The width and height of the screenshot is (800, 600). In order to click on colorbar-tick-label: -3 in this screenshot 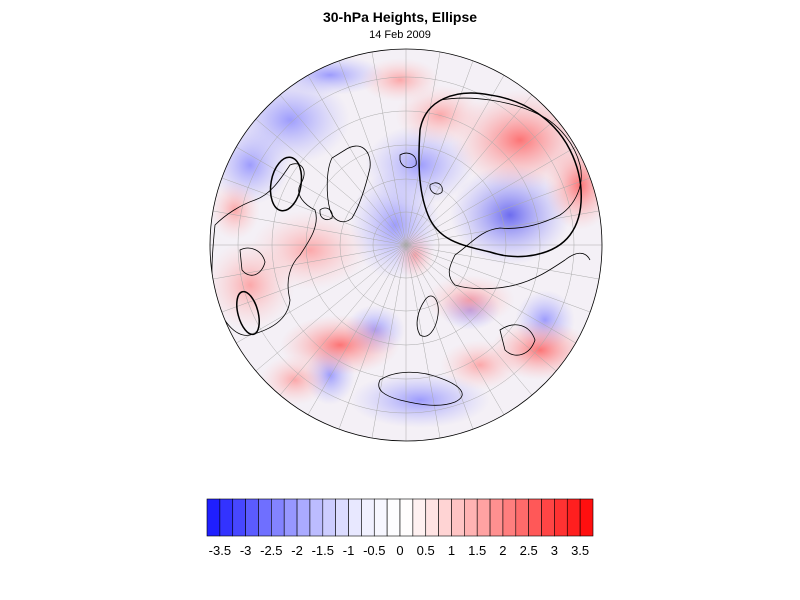, I will do `click(245, 550)`.